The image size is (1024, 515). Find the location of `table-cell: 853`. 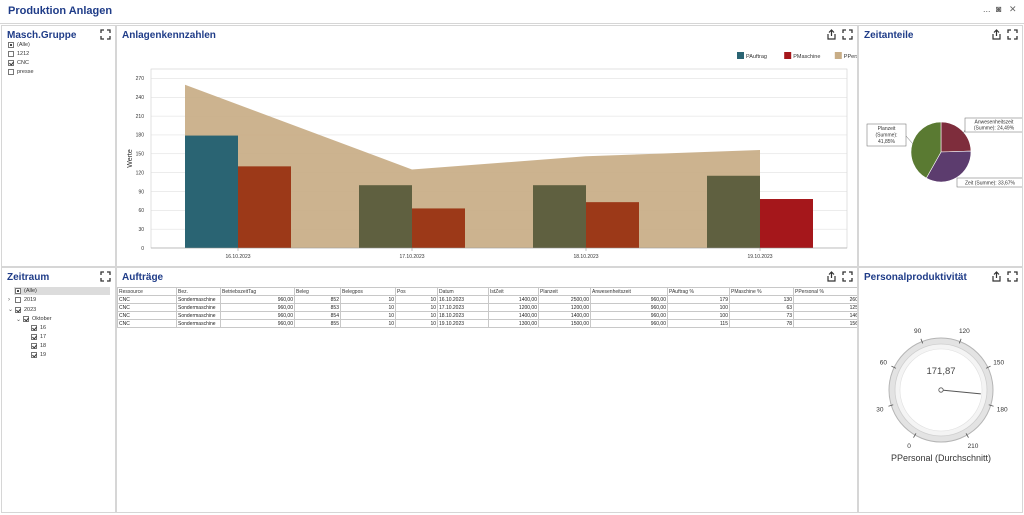

table-cell: 853 is located at coordinates (317, 307).